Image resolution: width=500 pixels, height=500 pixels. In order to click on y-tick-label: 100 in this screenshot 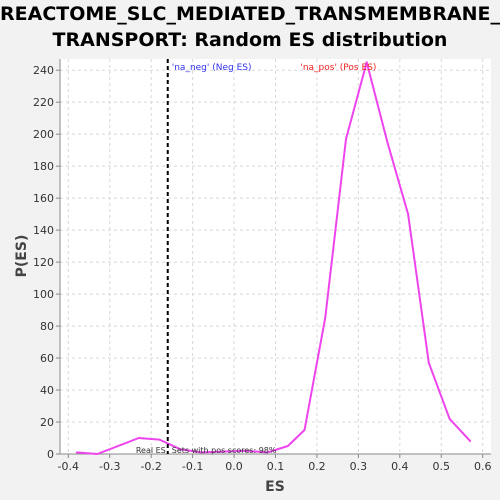, I will do `click(43, 294)`.